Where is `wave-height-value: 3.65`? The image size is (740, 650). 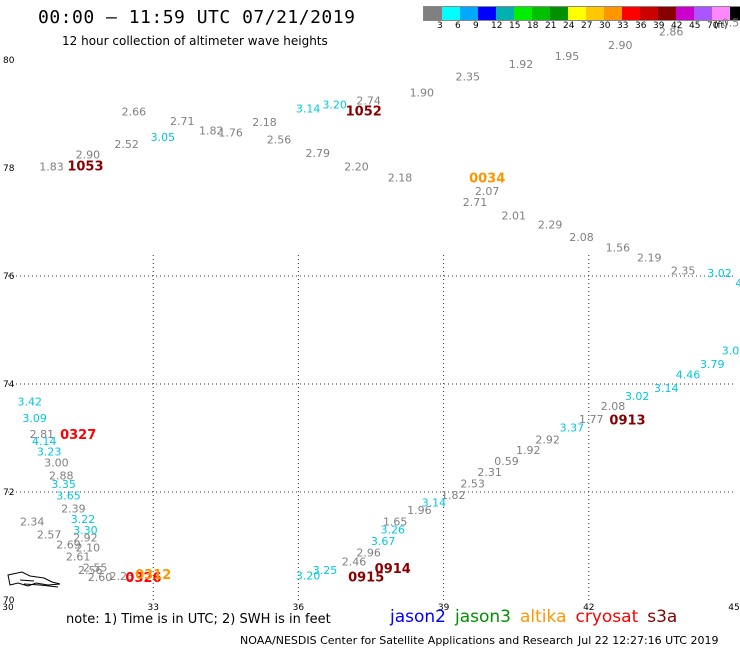
wave-height-value: 3.65 is located at coordinates (68, 496).